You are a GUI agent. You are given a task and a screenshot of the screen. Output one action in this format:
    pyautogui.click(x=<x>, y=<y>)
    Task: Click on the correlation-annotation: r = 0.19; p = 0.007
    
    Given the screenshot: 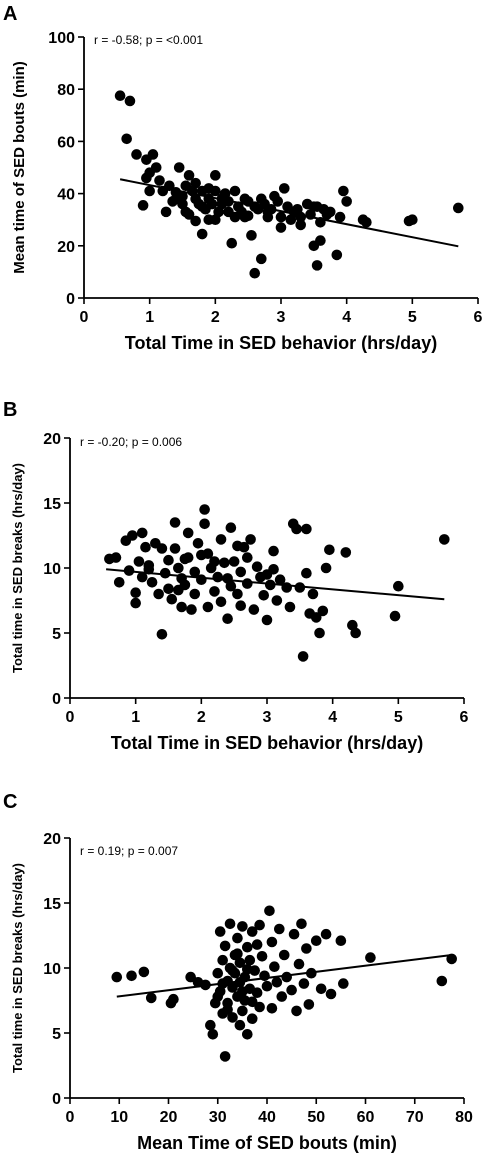 What is the action you would take?
    pyautogui.click(x=129, y=851)
    